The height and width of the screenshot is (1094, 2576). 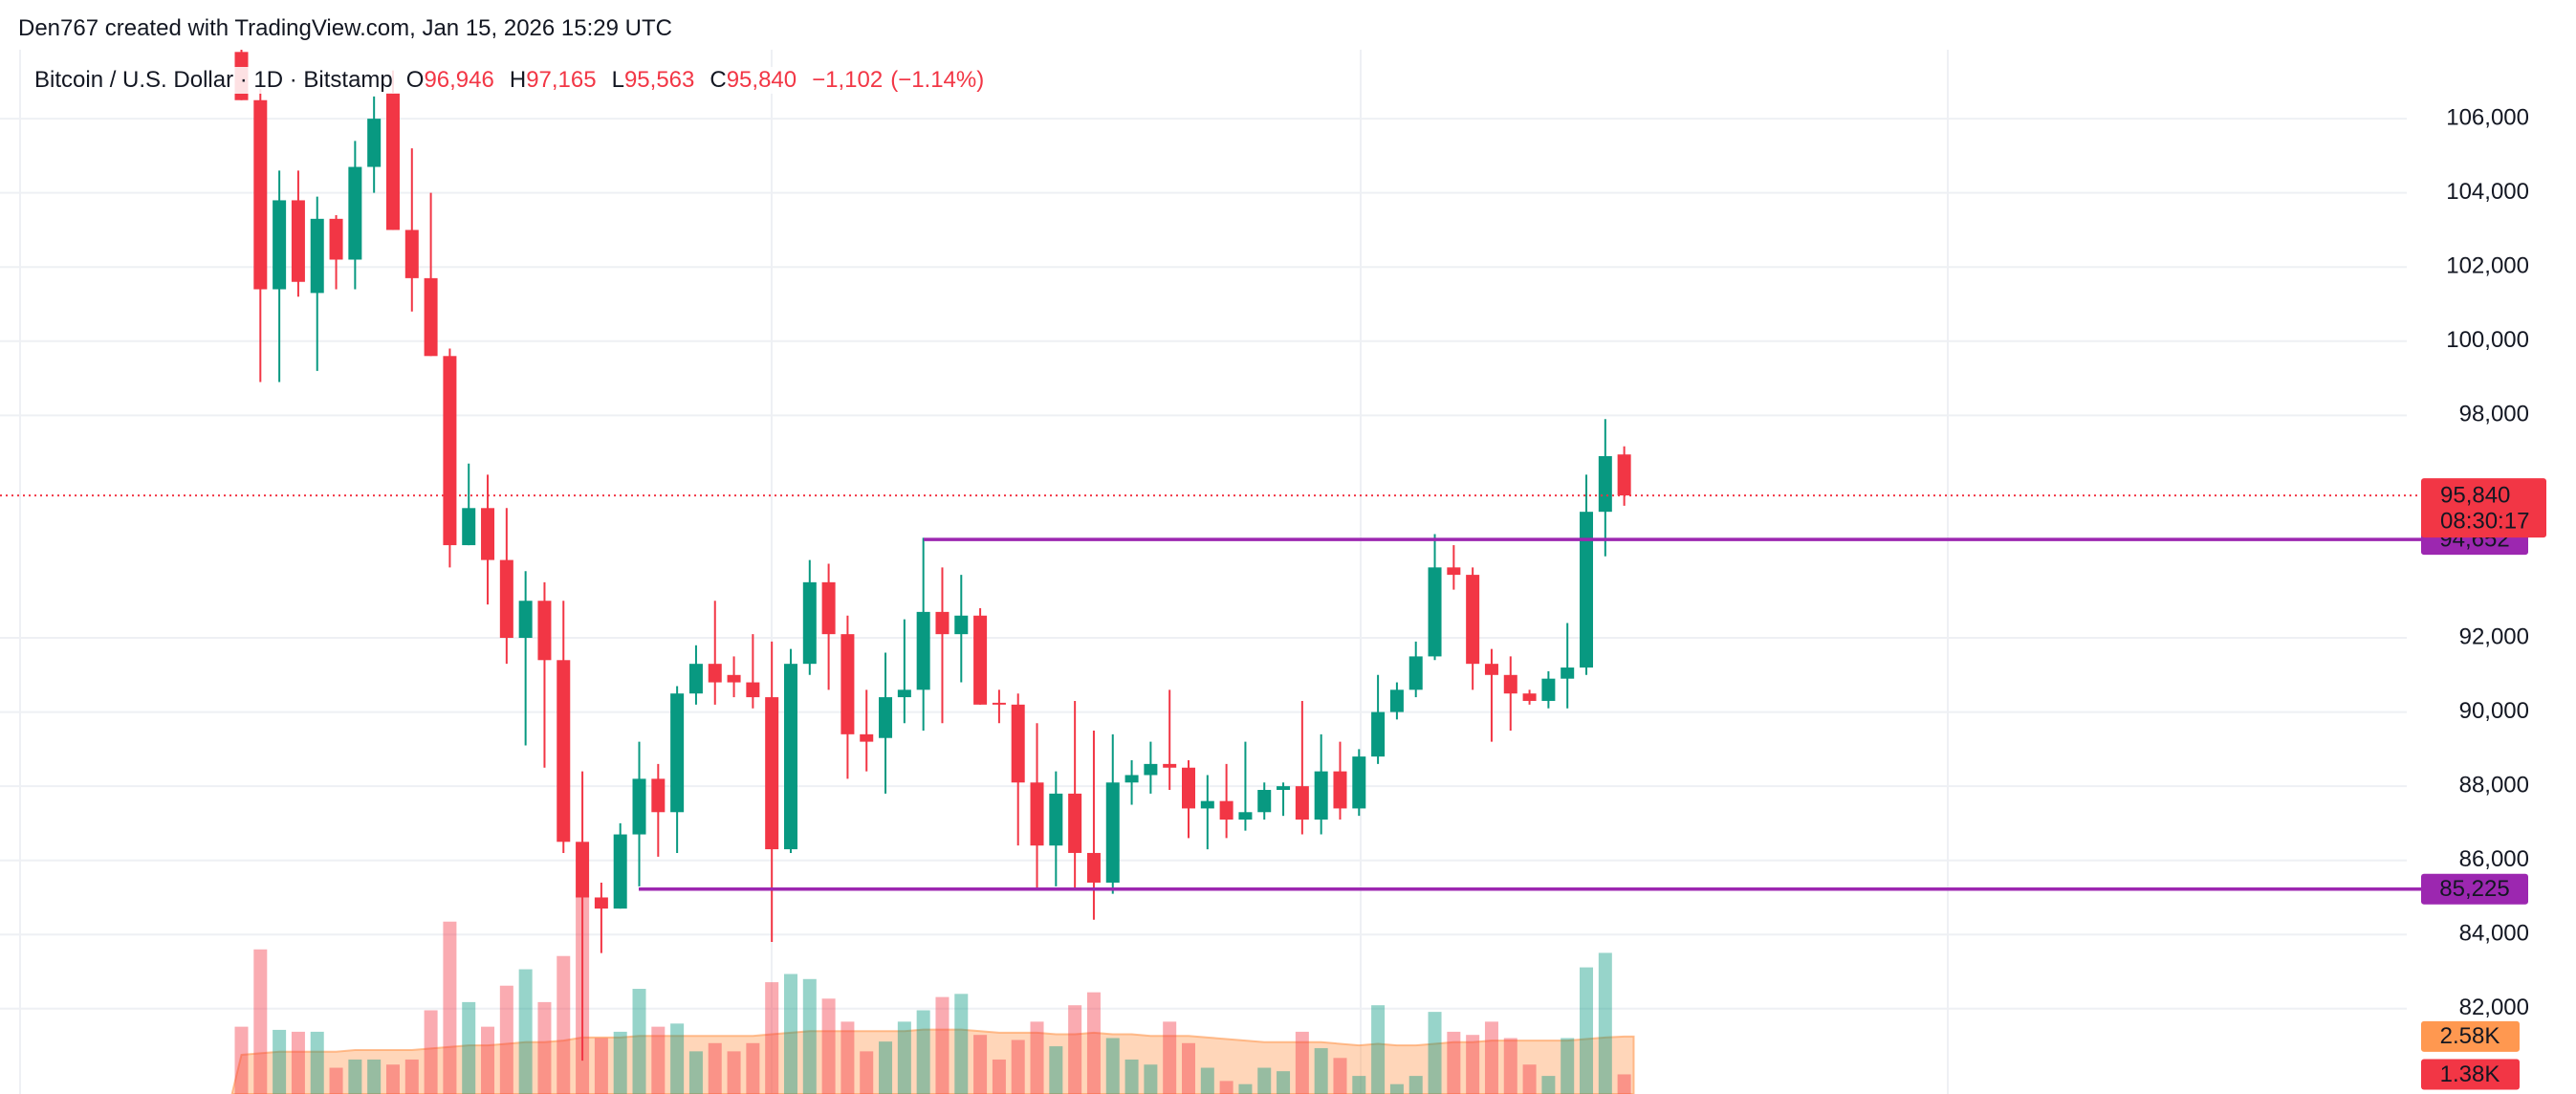 I want to click on change-pct: (−1.14%), so click(x=937, y=80).